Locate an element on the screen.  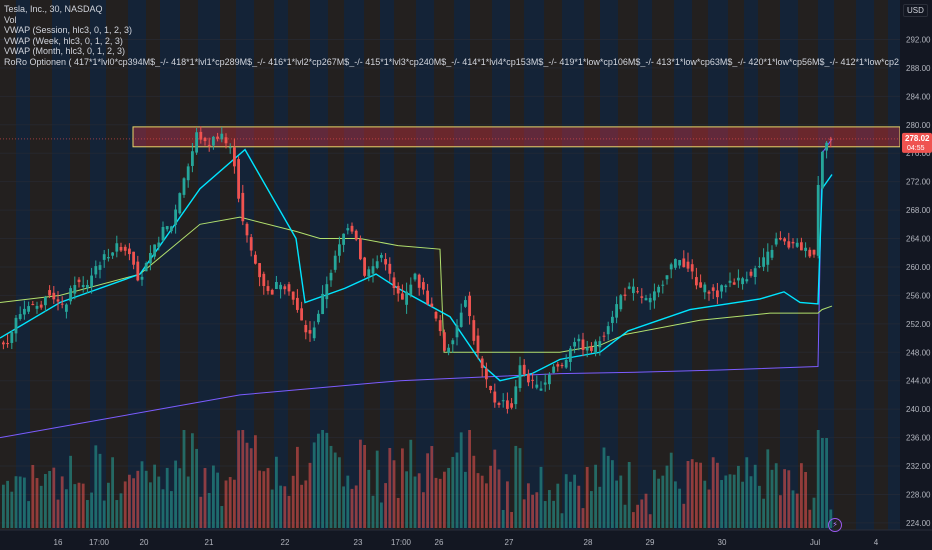
y-tick-label: 244.00 is located at coordinates (918, 381).